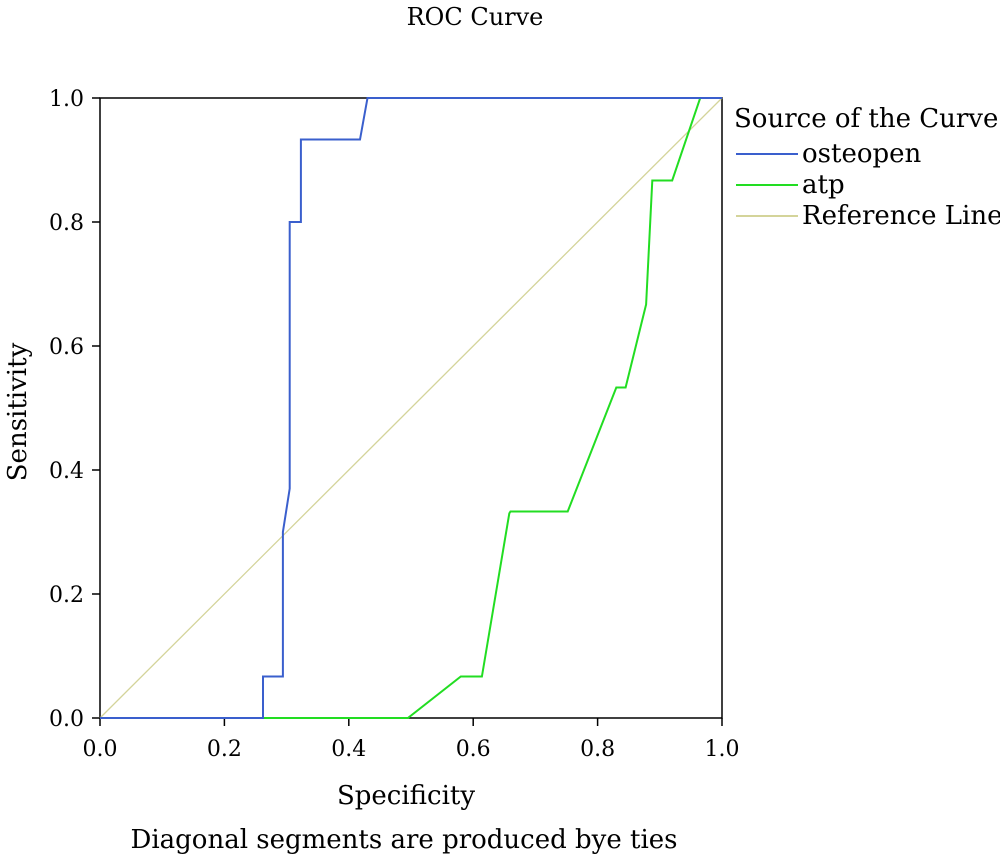 The width and height of the screenshot is (1000, 862). I want to click on y-tick-label: 0.0, so click(66, 719).